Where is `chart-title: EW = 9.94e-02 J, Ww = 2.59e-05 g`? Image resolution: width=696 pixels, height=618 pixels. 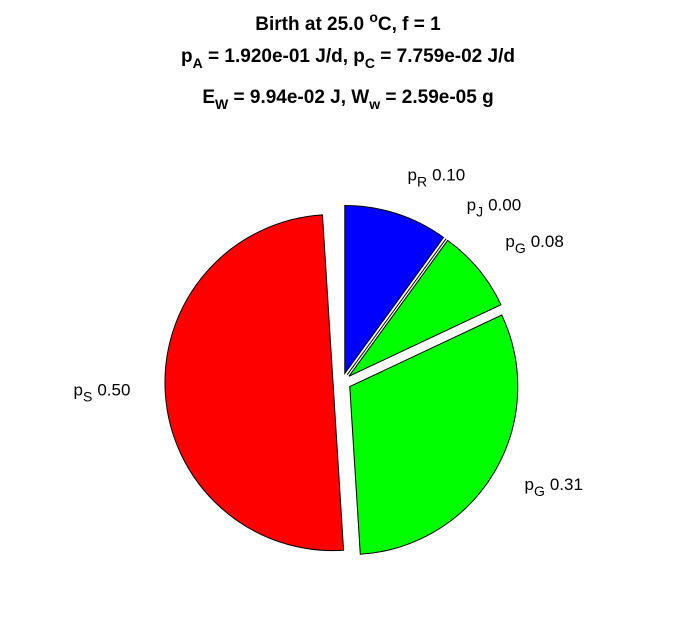 chart-title: EW = 9.94e-02 J, Ww = 2.59e-05 g is located at coordinates (347, 99).